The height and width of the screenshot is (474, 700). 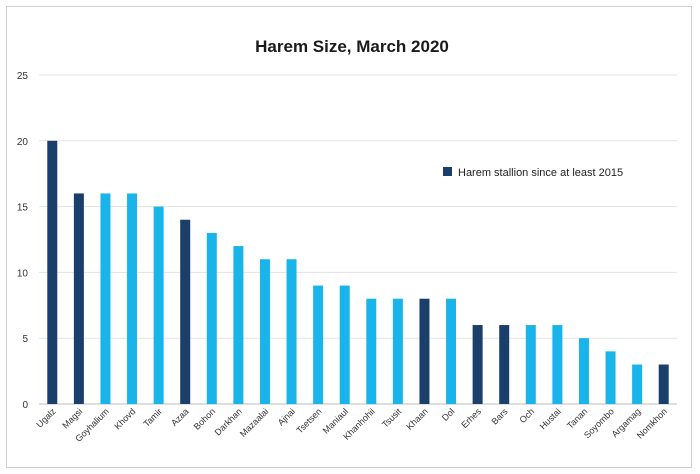 I want to click on x-tick-label: Khovd, so click(x=124, y=418).